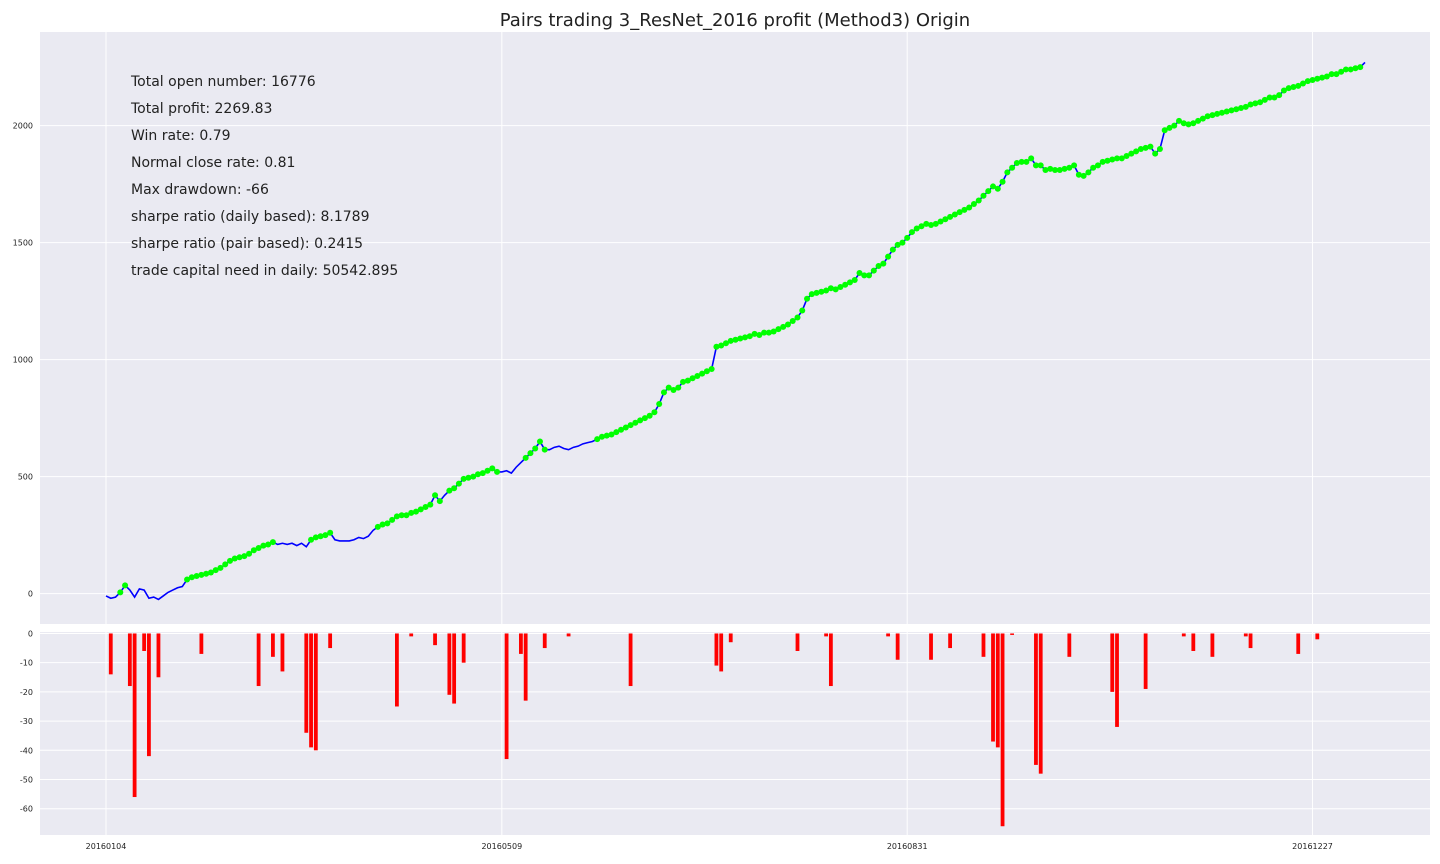 Image resolution: width=1440 pixels, height=864 pixels. I want to click on profit-y-tick-label: 0, so click(30, 594).